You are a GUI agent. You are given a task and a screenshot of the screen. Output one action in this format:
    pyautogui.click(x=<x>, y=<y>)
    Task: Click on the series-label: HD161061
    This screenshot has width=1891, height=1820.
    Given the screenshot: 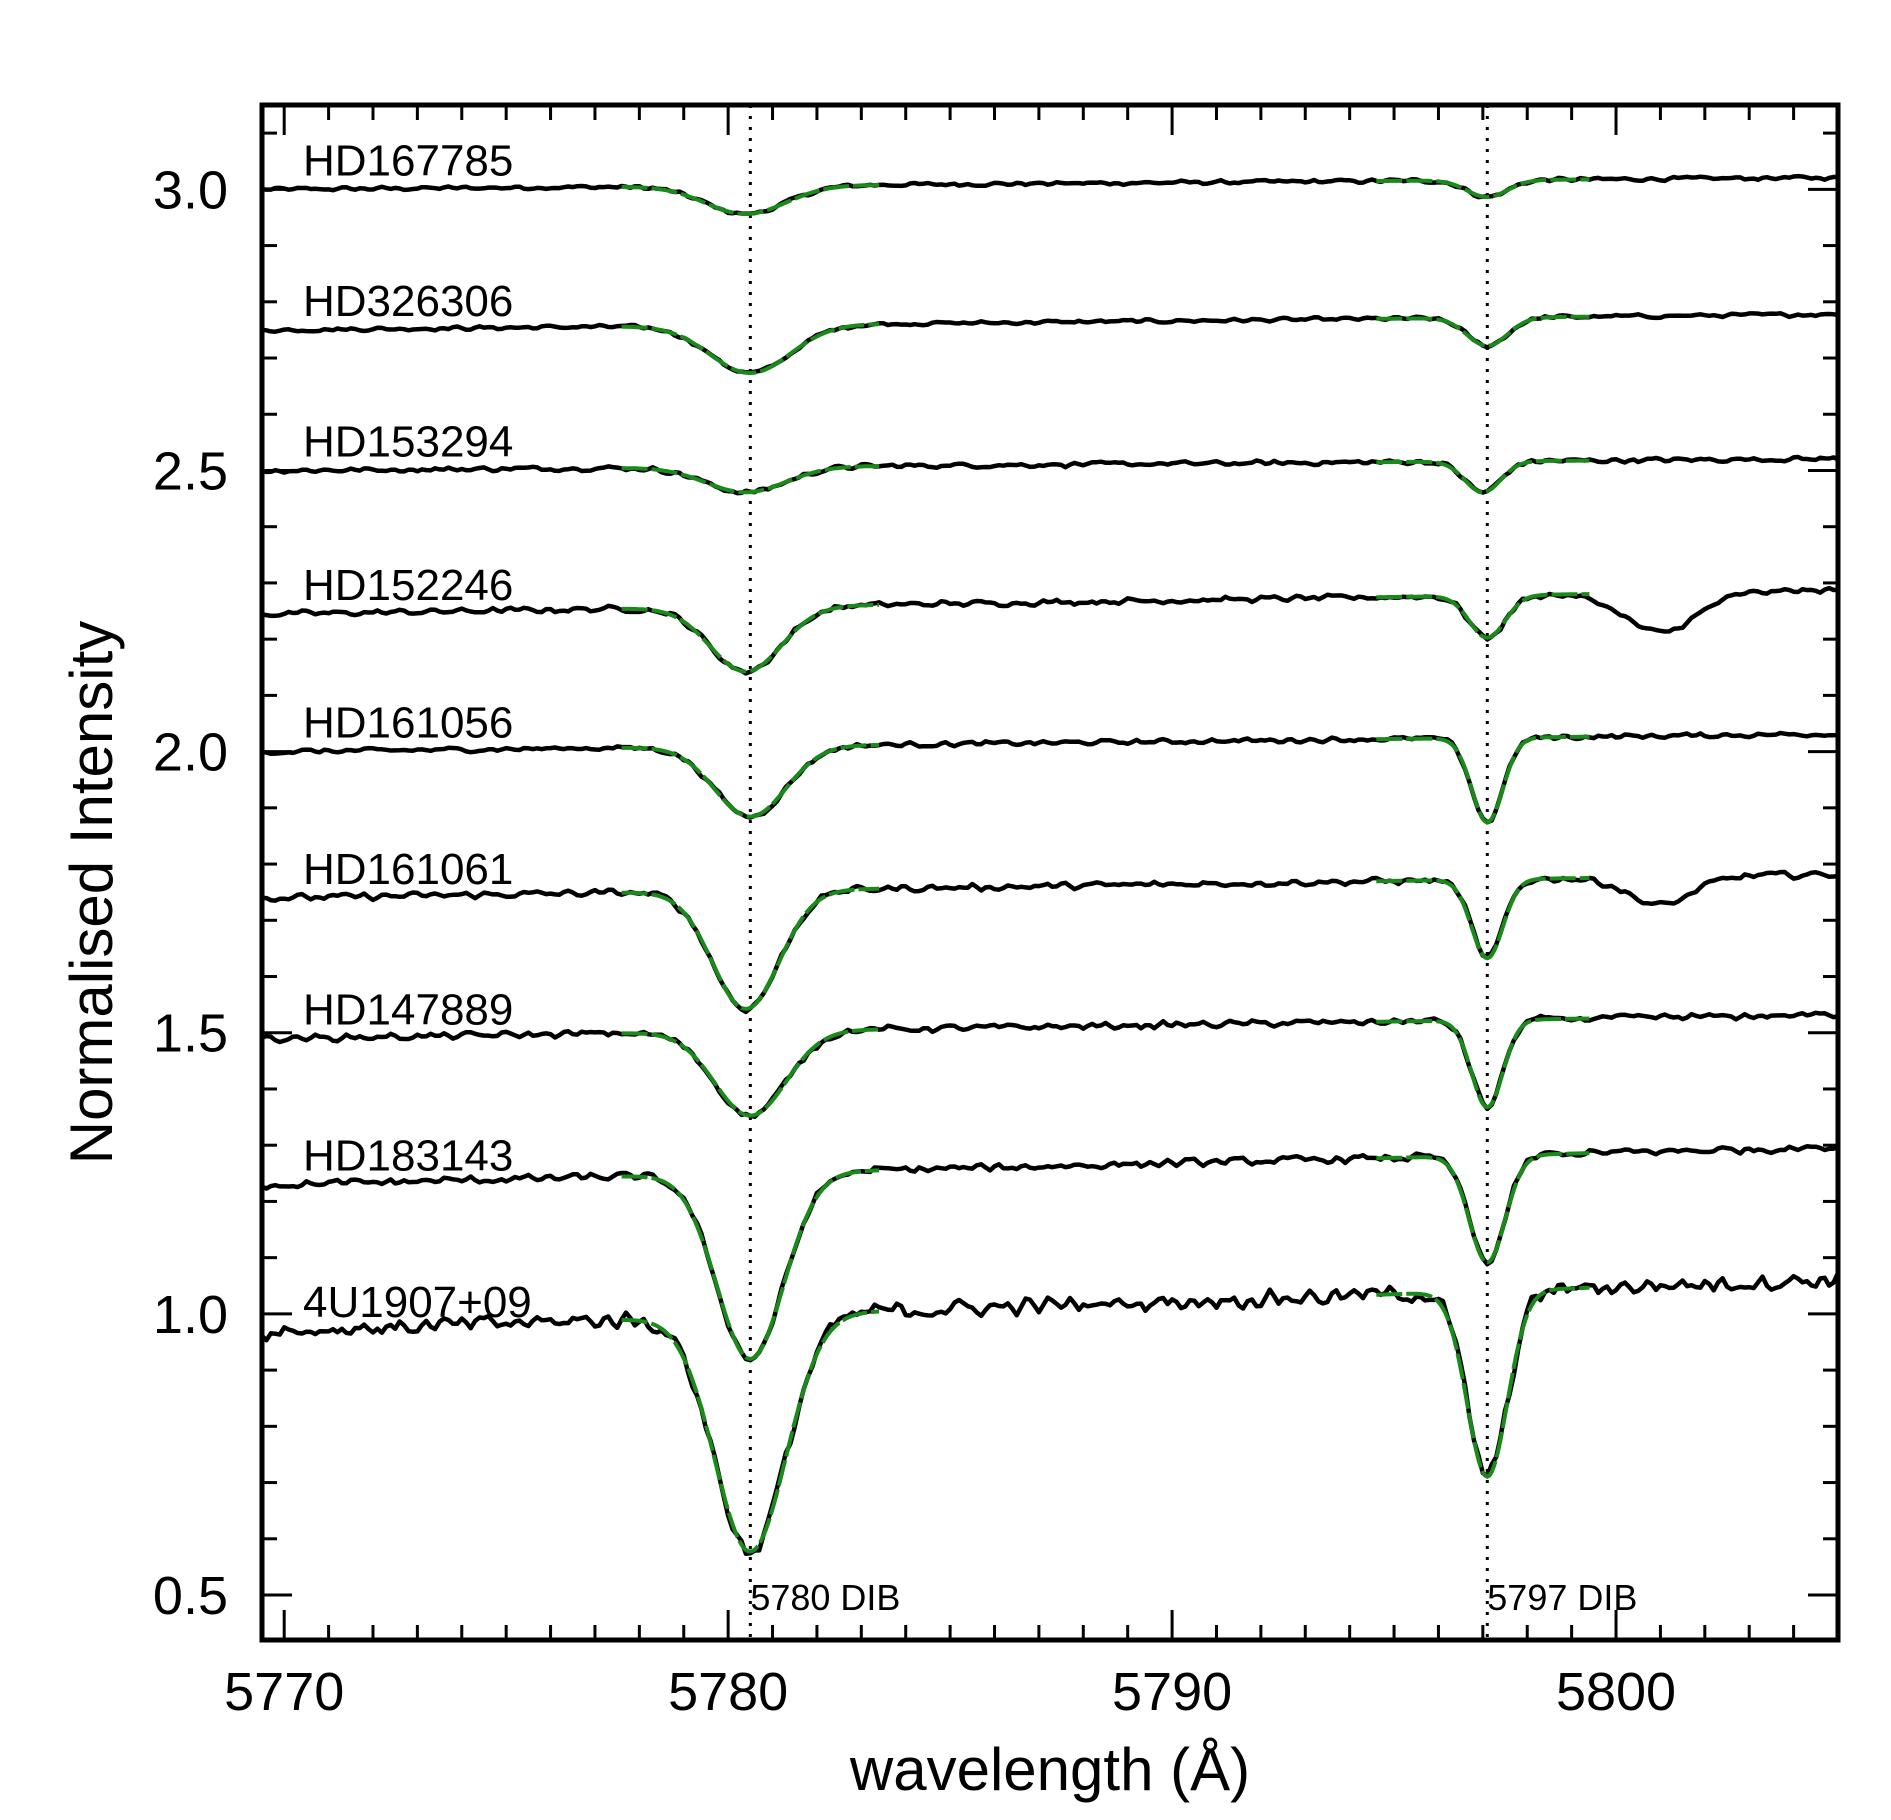 What is the action you would take?
    pyautogui.click(x=408, y=869)
    